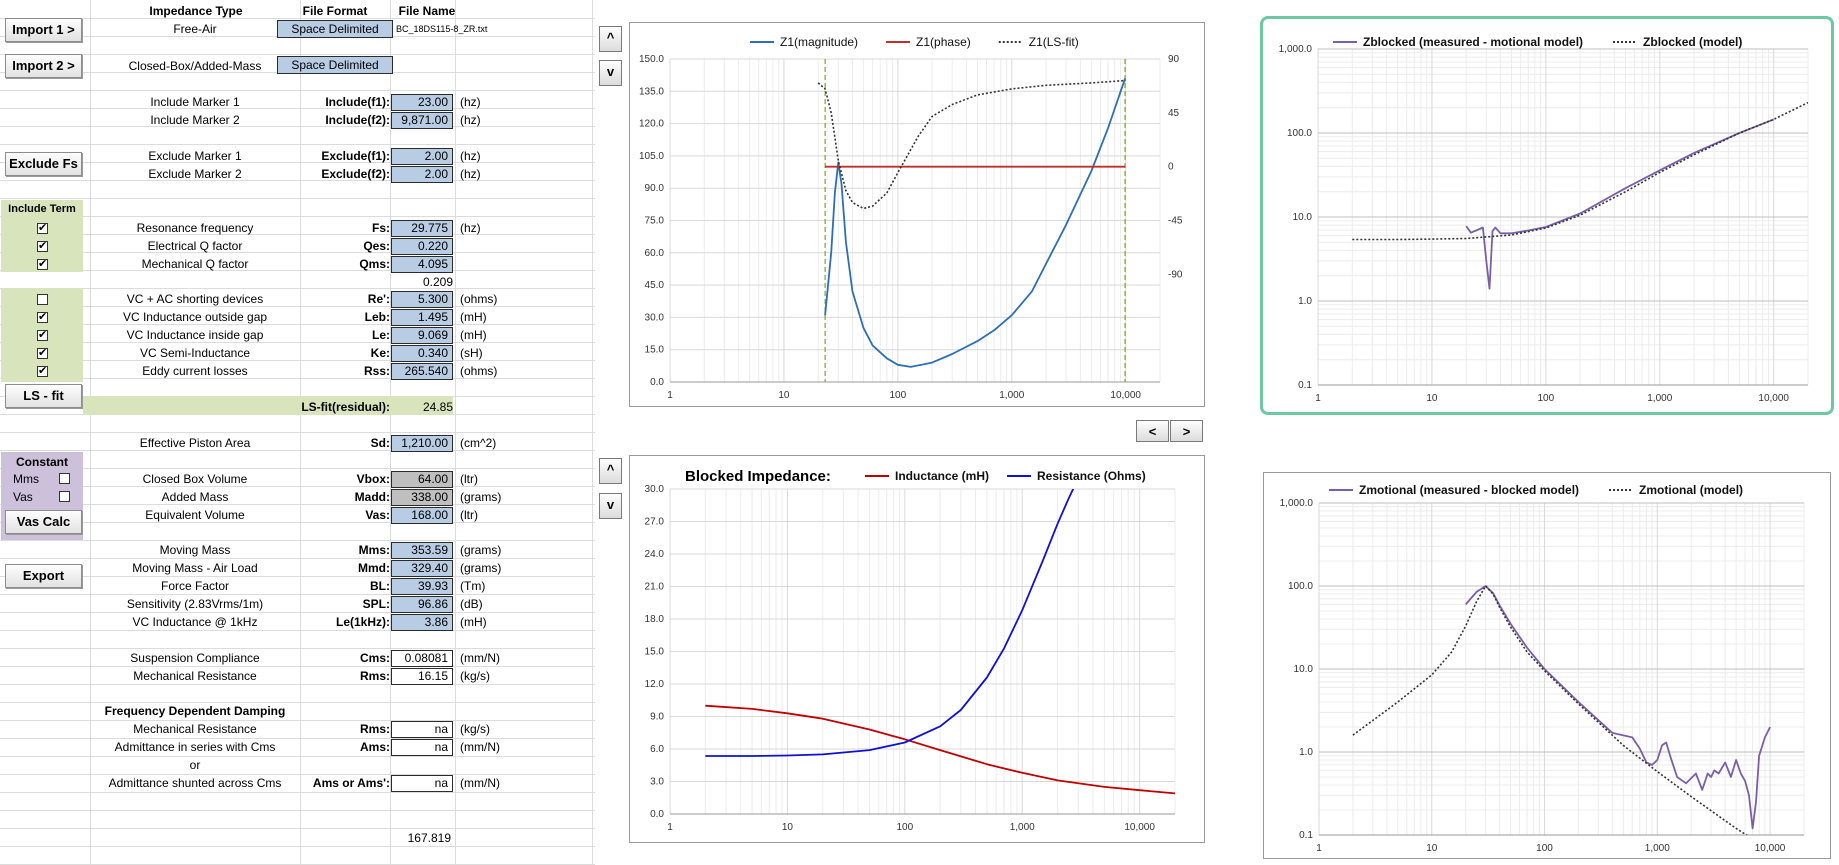 This screenshot has height=865, width=1839. What do you see at coordinates (42, 462) in the screenshot?
I see `constant-label: Constant` at bounding box center [42, 462].